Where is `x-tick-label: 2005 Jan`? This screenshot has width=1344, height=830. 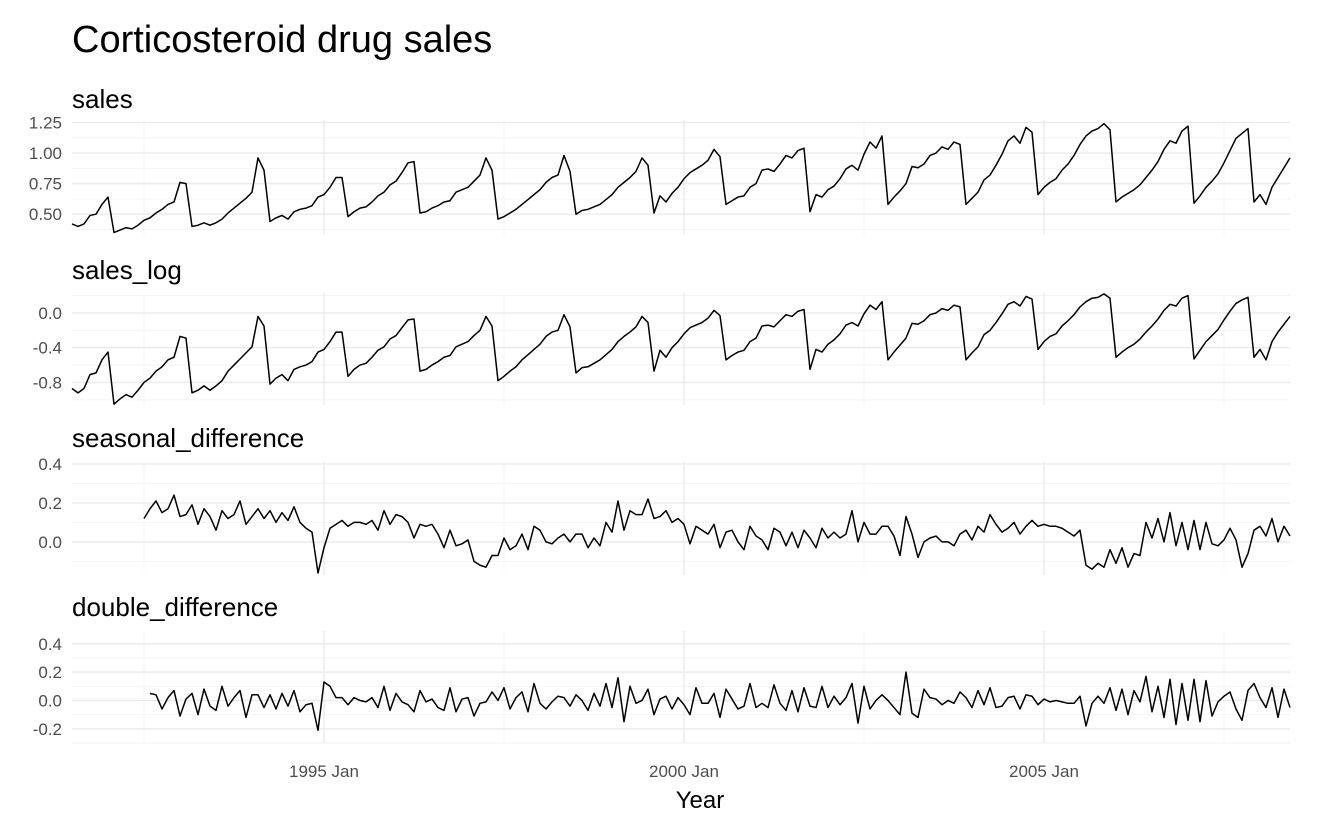
x-tick-label: 2005 Jan is located at coordinates (1044, 771).